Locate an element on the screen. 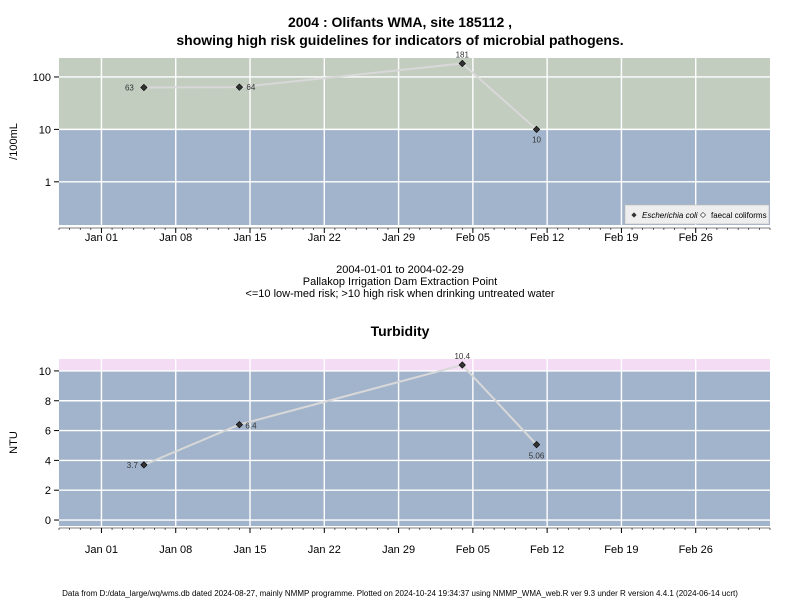 Image resolution: width=800 pixels, height=600 pixels. microbial-x-tick-label: Jan 22 is located at coordinates (324, 238).